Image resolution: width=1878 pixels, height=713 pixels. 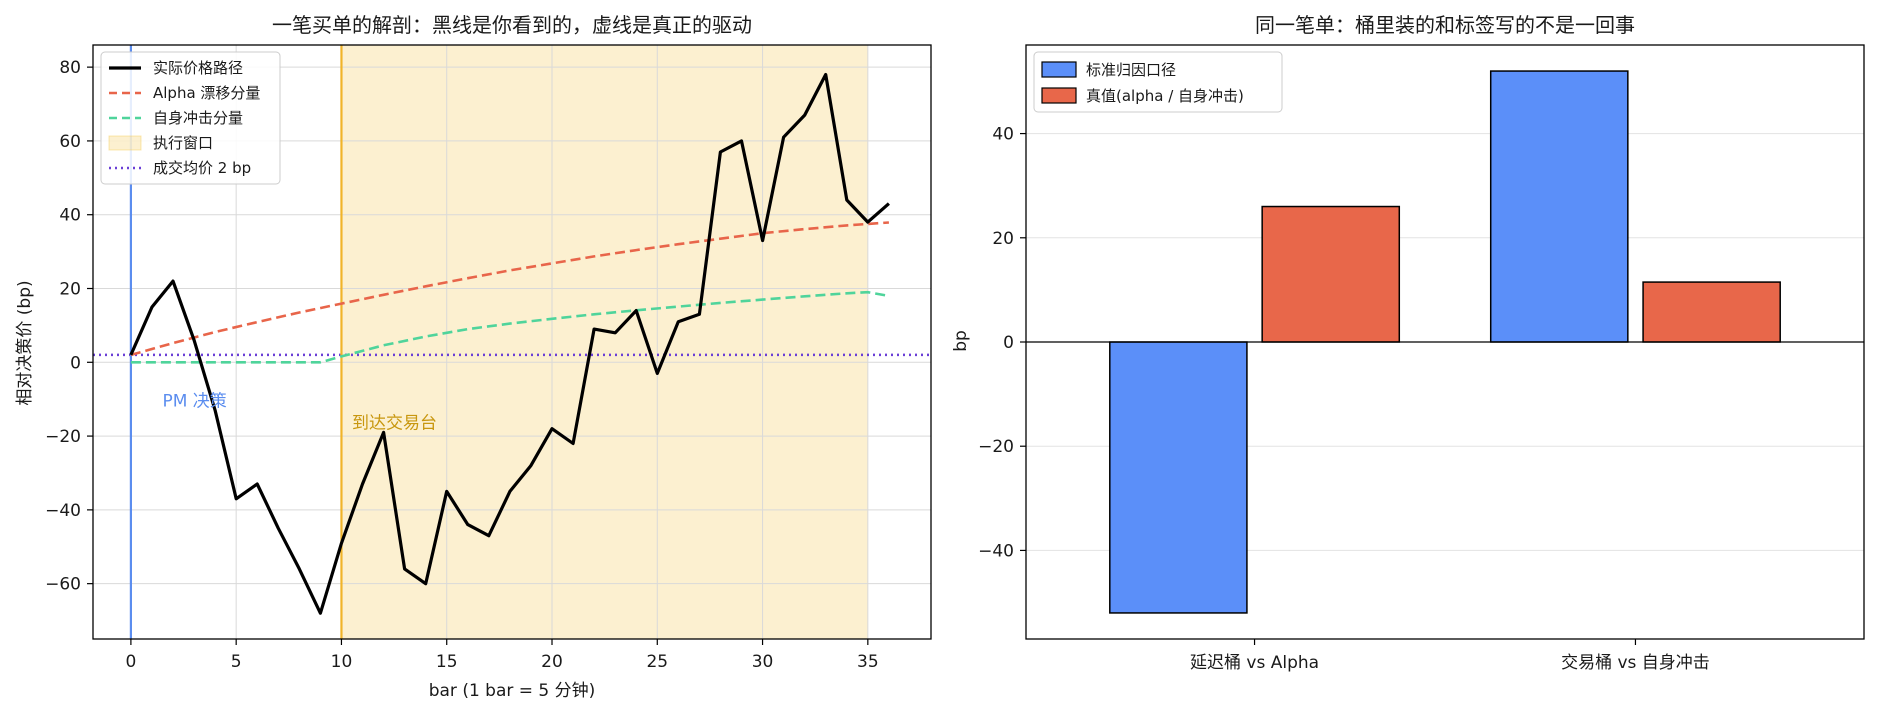 What do you see at coordinates (868, 662) in the screenshot?
I see `left-x-tick-label: 35` at bounding box center [868, 662].